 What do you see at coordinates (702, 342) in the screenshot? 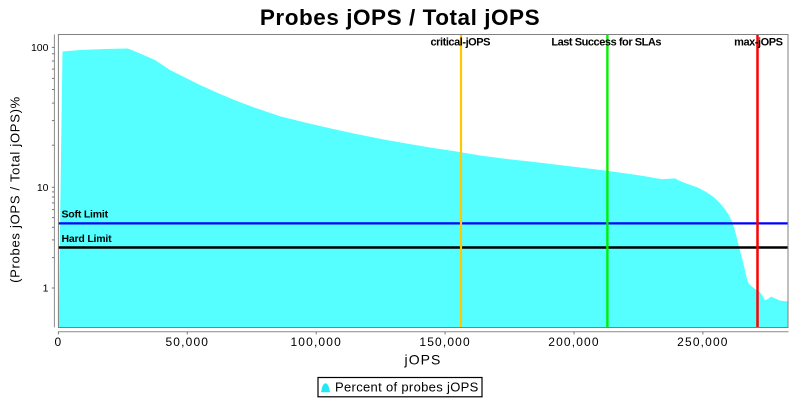
I see `svg-text: 250,000` at bounding box center [702, 342].